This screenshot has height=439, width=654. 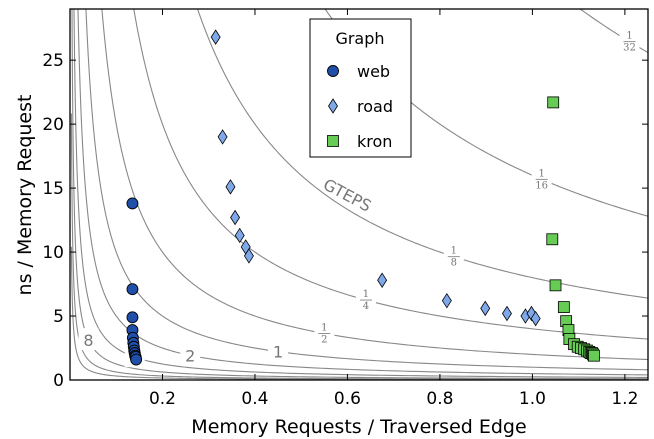 I want to click on legend-label-web: web, so click(x=373, y=71).